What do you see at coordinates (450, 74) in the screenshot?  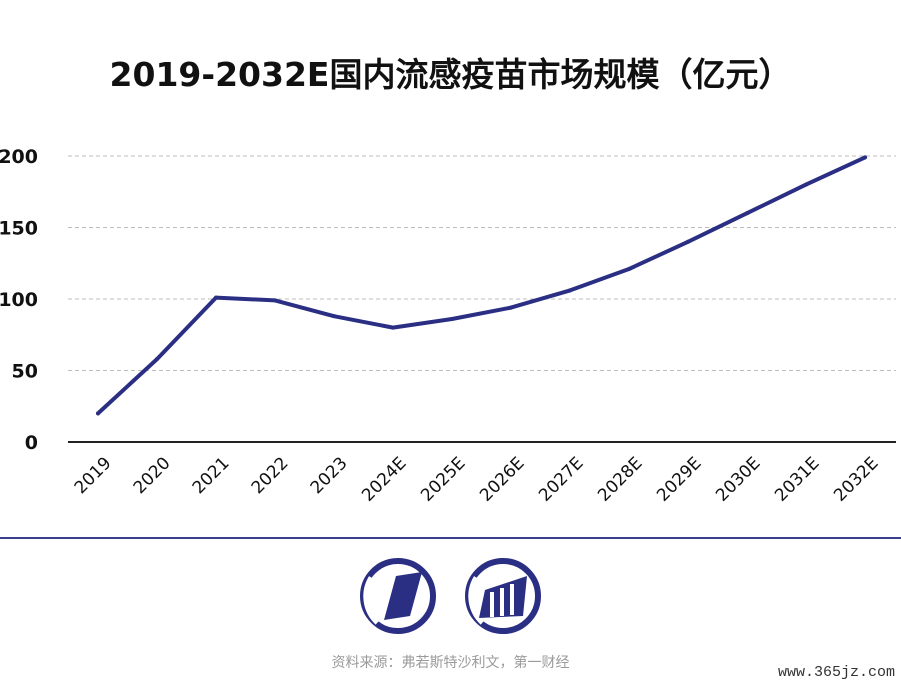 I see `chart-title: 2019-2032E国内流感疫苗市场规模（亿元）` at bounding box center [450, 74].